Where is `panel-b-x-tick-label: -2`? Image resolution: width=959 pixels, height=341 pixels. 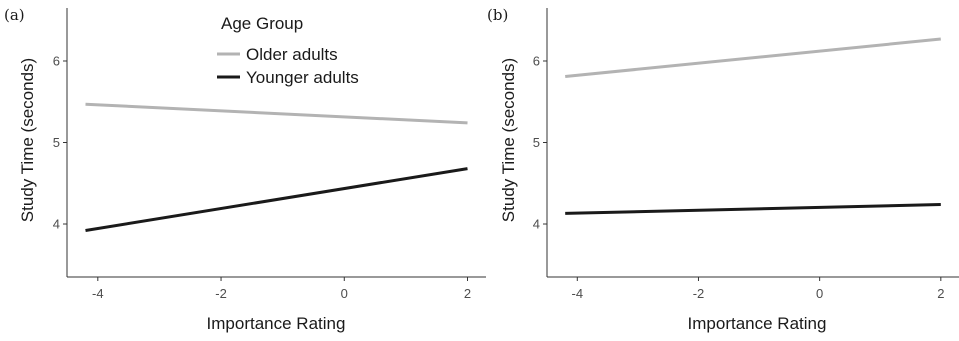
panel-b-x-tick-label: -2 is located at coordinates (699, 293).